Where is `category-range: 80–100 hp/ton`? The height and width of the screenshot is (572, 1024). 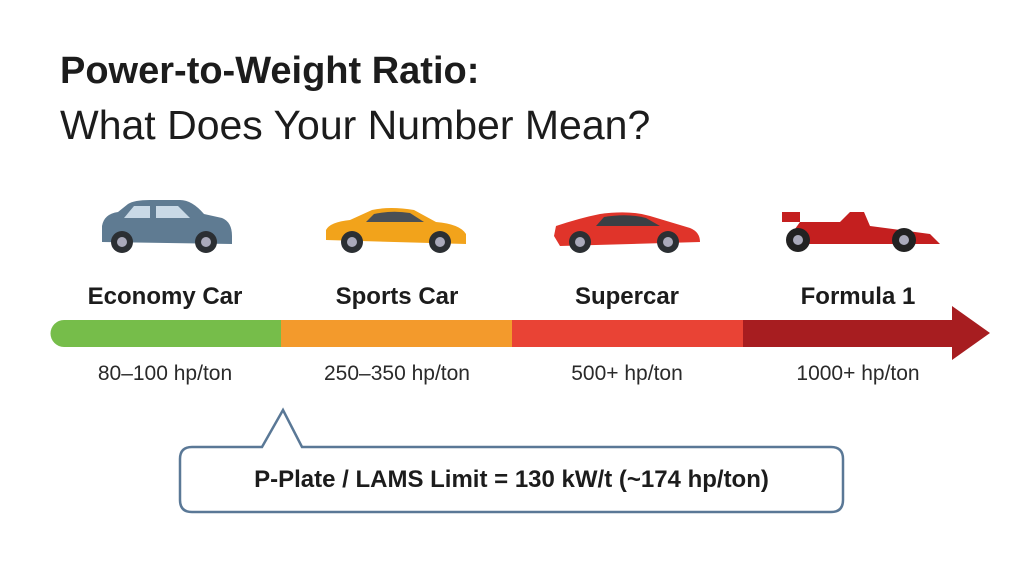 category-range: 80–100 hp/ton is located at coordinates (165, 373).